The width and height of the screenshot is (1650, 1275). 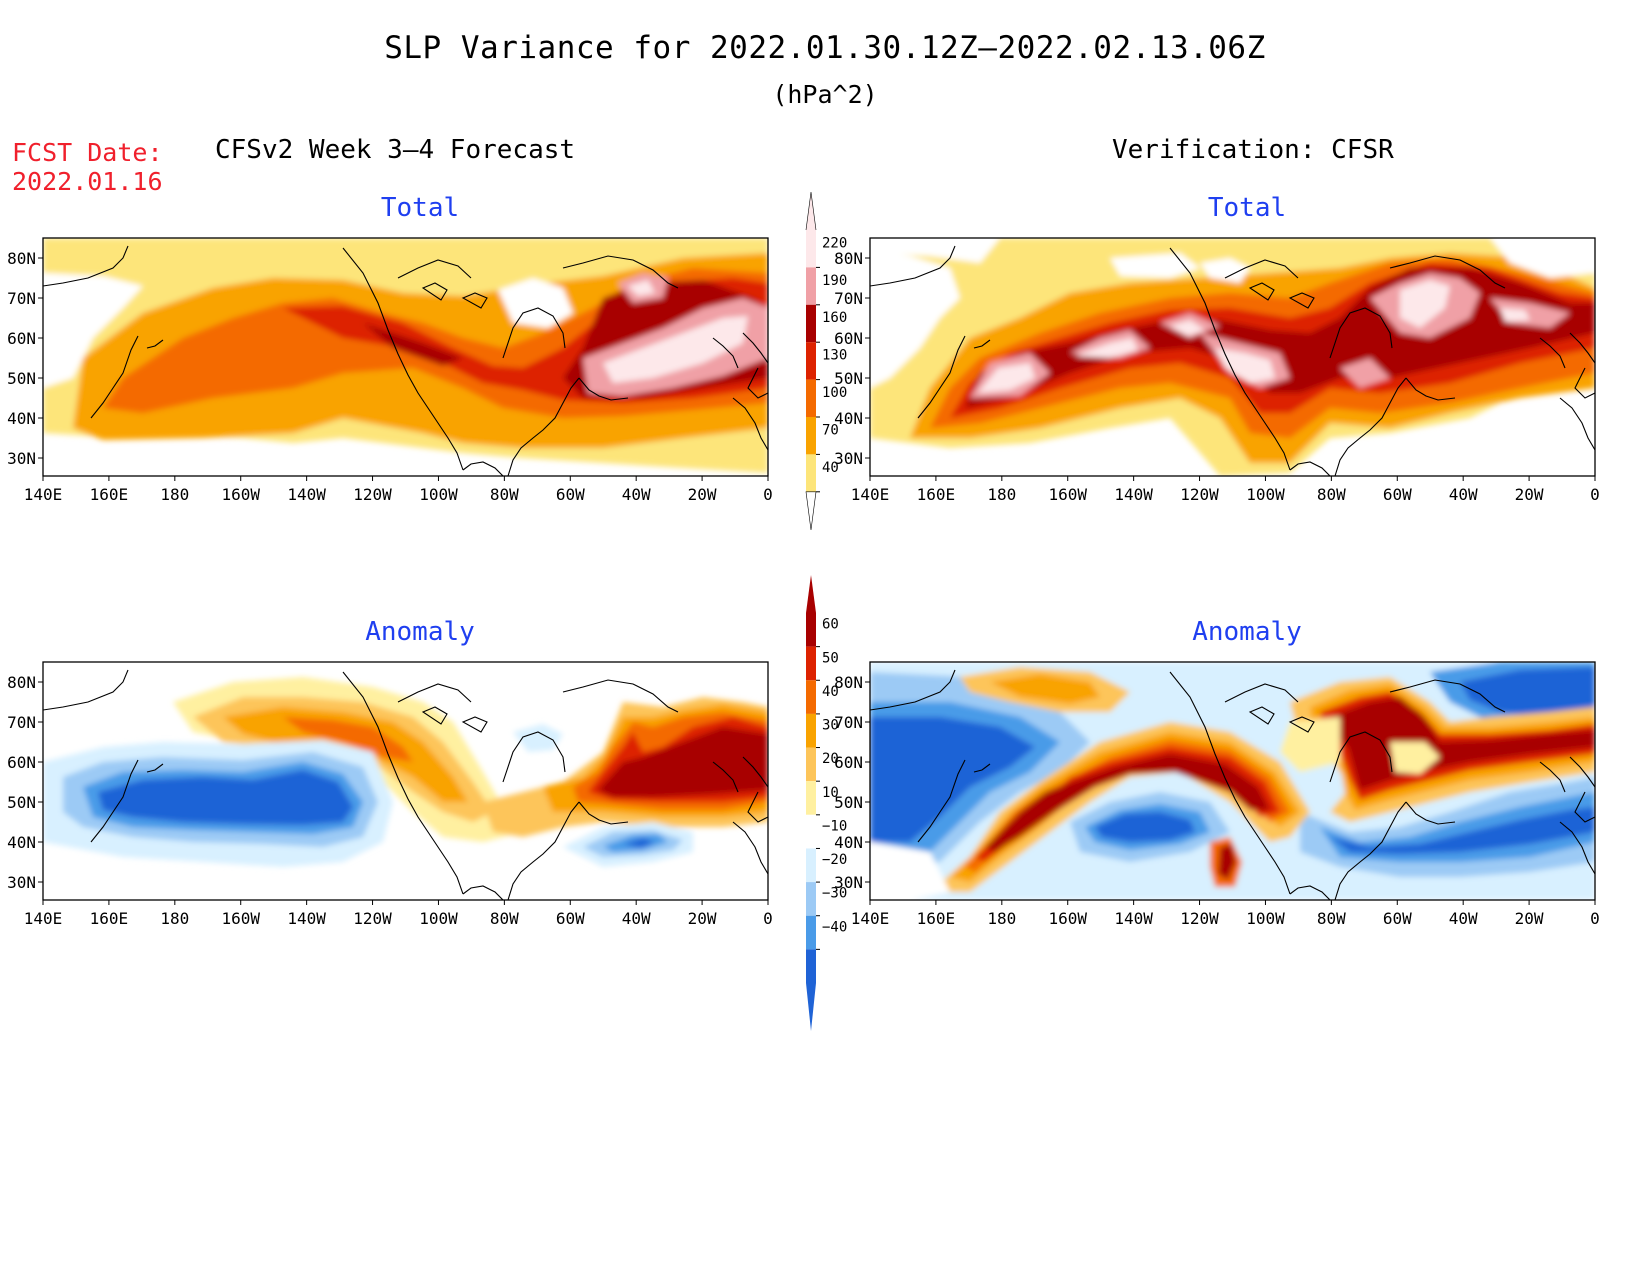 What do you see at coordinates (830, 430) in the screenshot?
I see `total-colorbar-label: 70` at bounding box center [830, 430].